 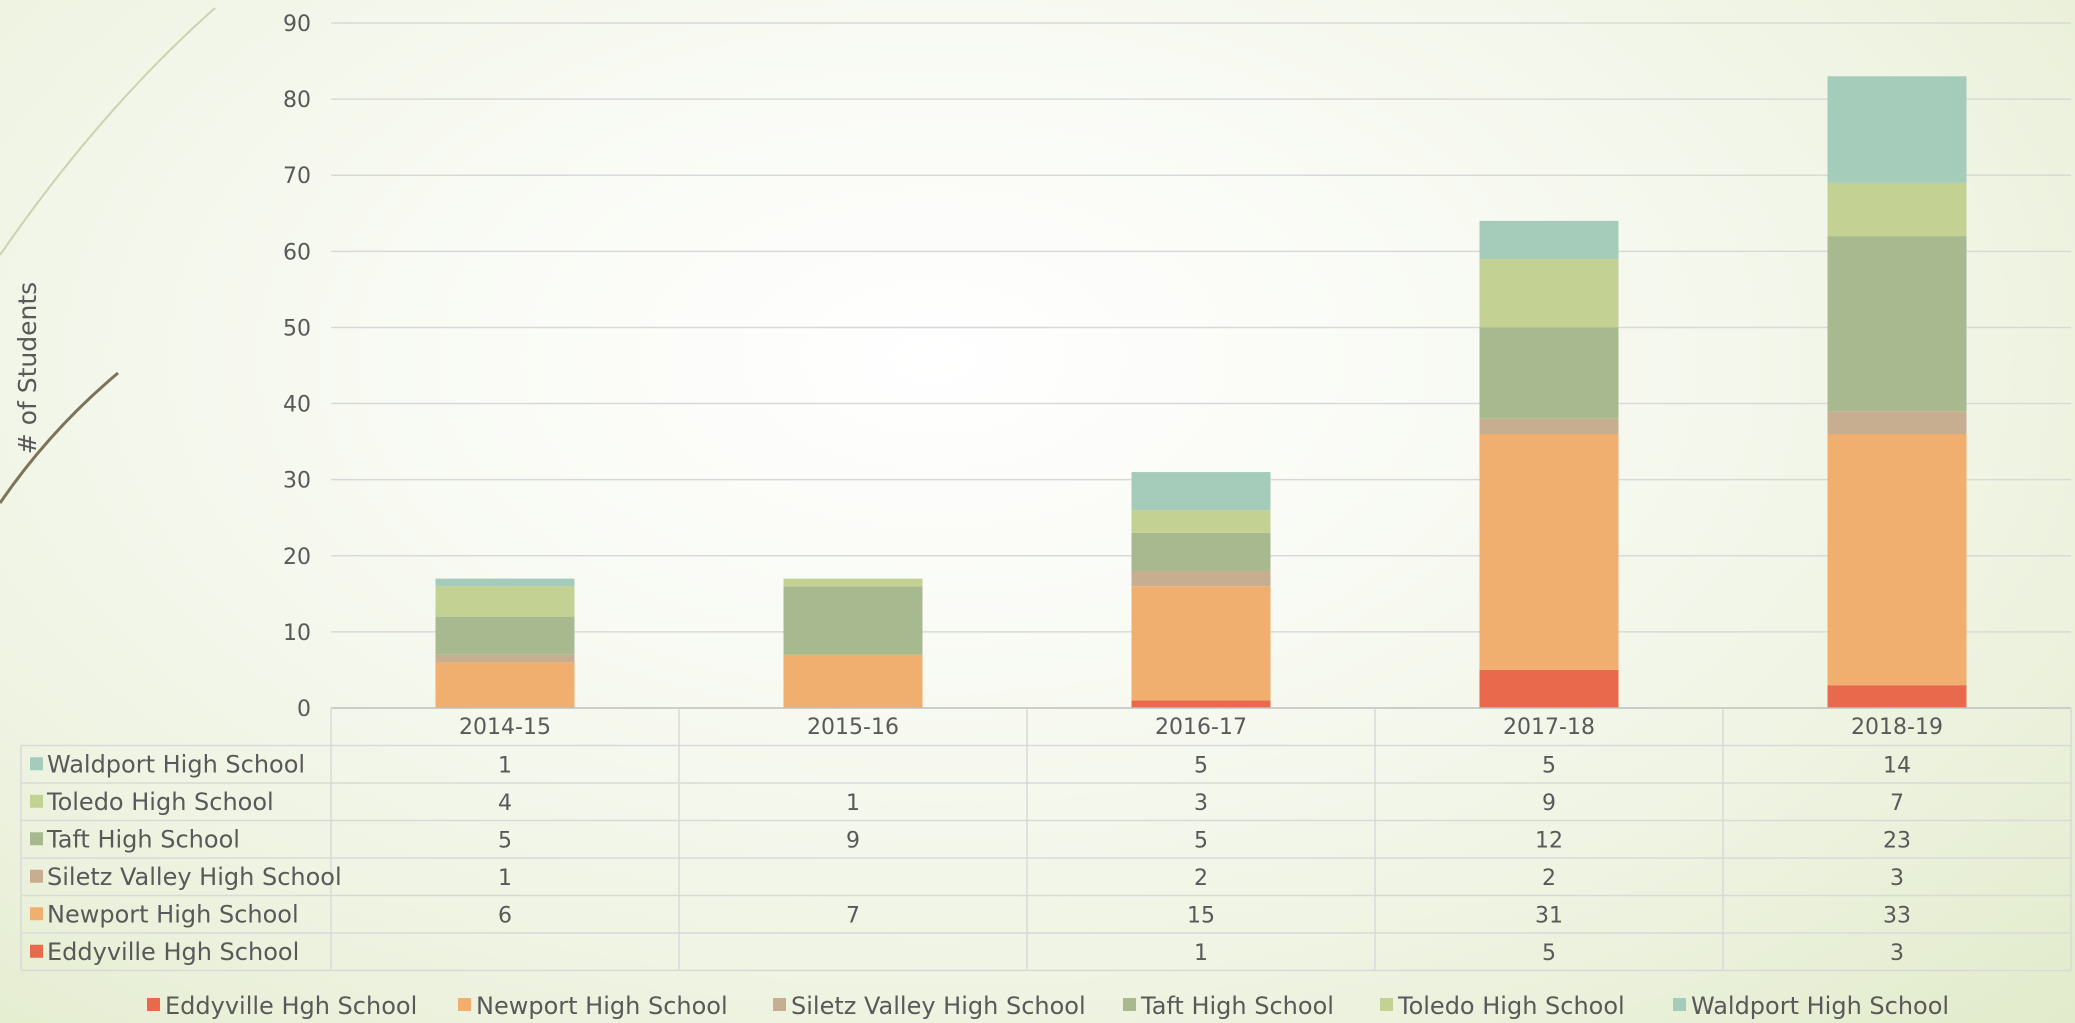 I want to click on row-label: Toledo High School, so click(x=160, y=802).